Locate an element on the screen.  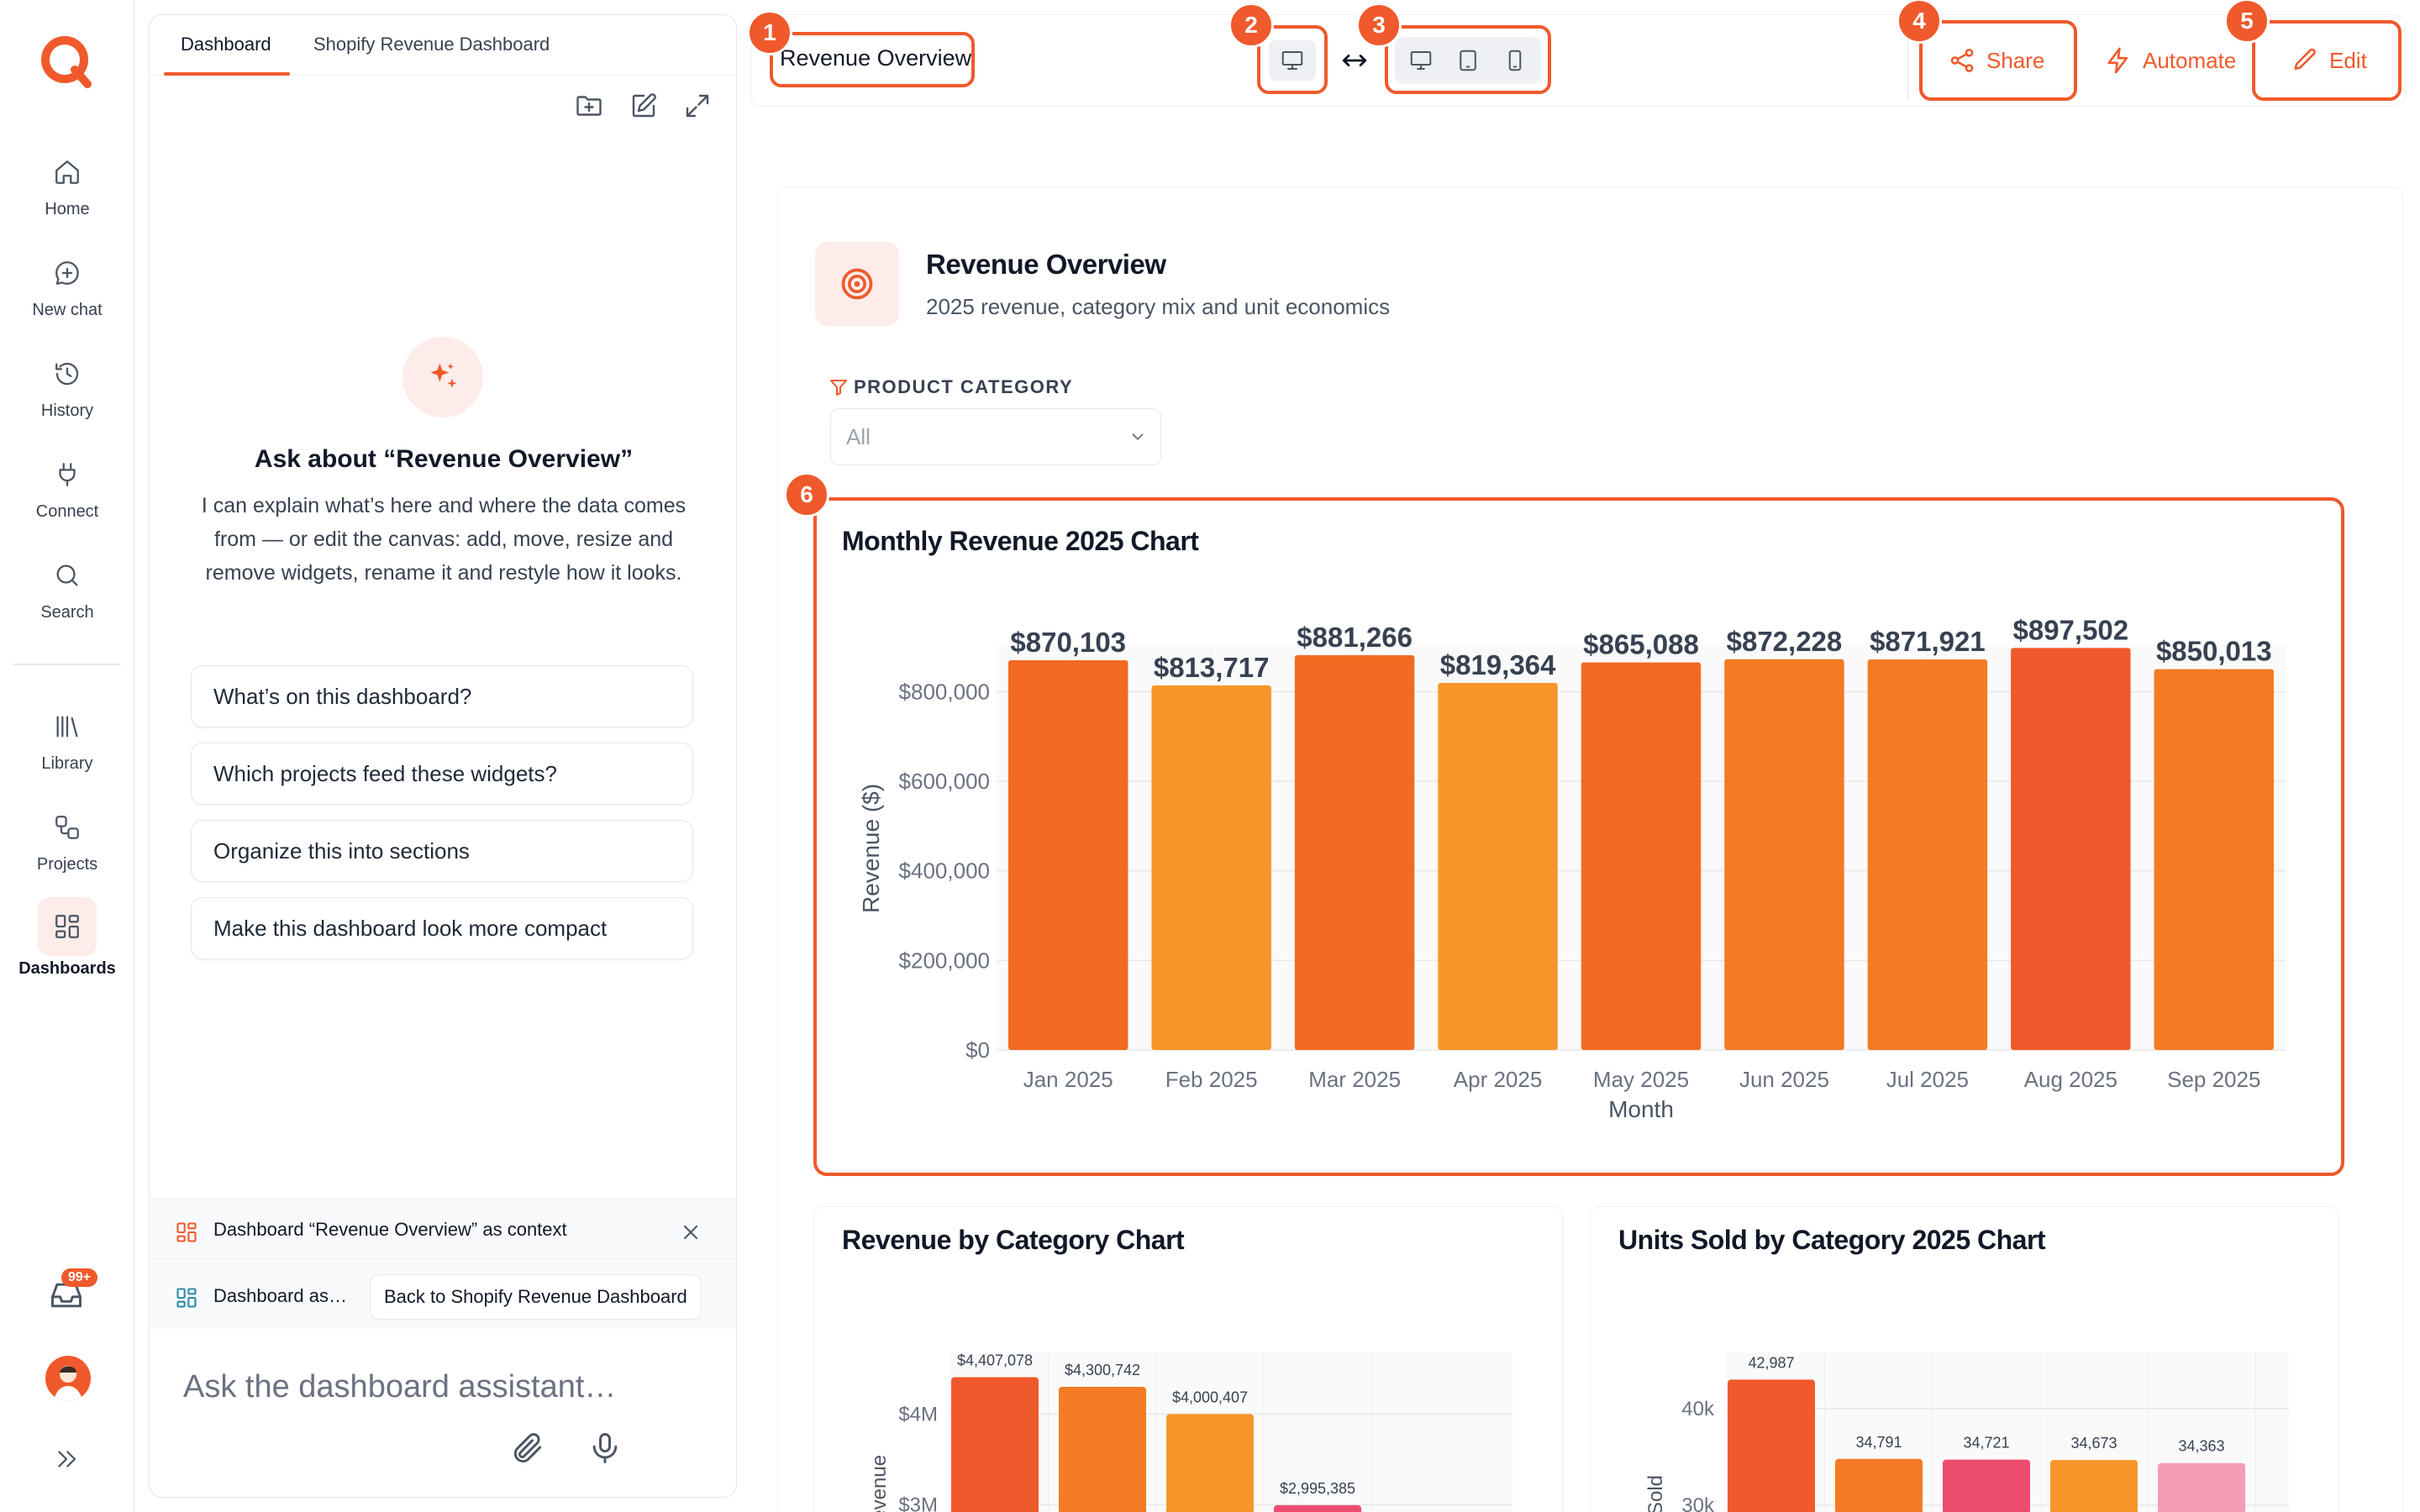
nav-label: Connect is located at coordinates (67, 511).